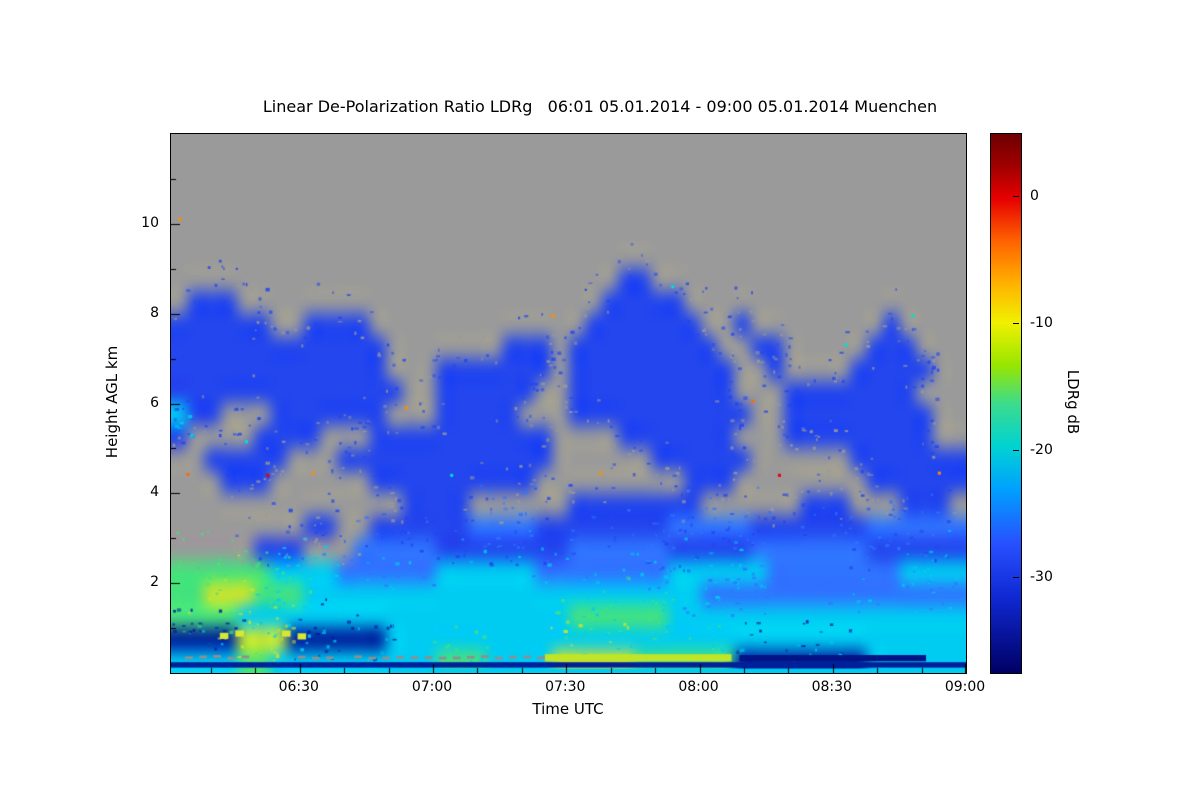  Describe the element at coordinates (1034, 196) in the screenshot. I see `colorbar-tick-label: 0` at that location.